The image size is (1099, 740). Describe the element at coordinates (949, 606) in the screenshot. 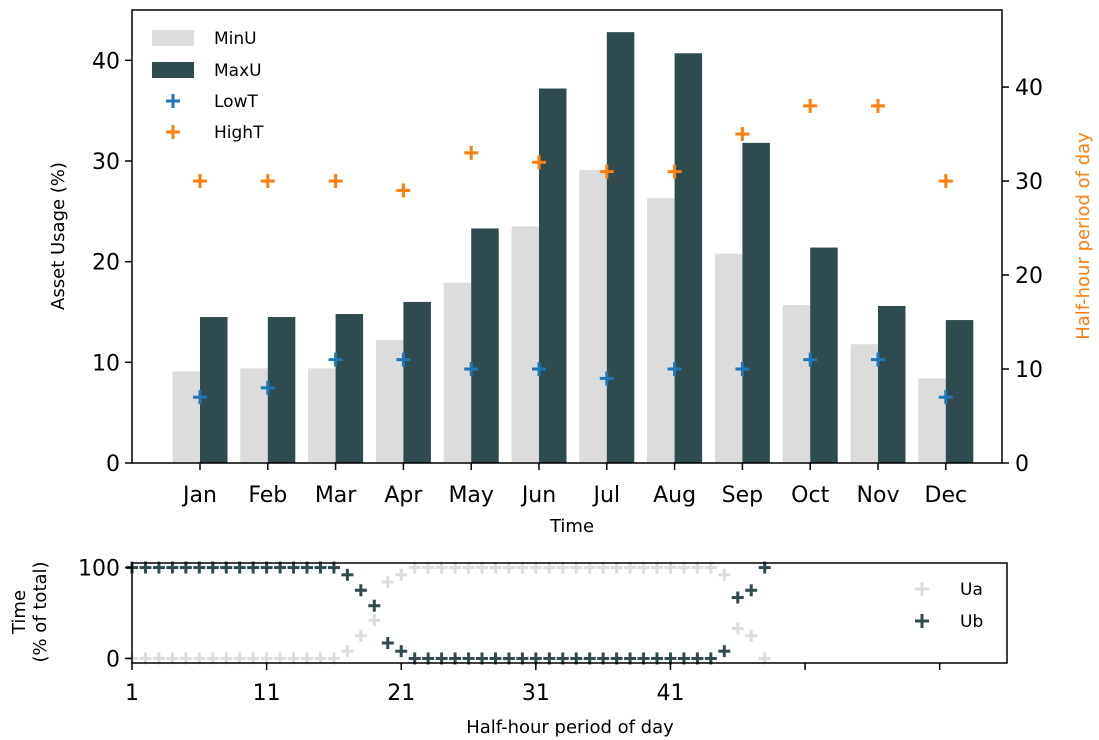

I see `bottom-legend: Ua Ub` at that location.